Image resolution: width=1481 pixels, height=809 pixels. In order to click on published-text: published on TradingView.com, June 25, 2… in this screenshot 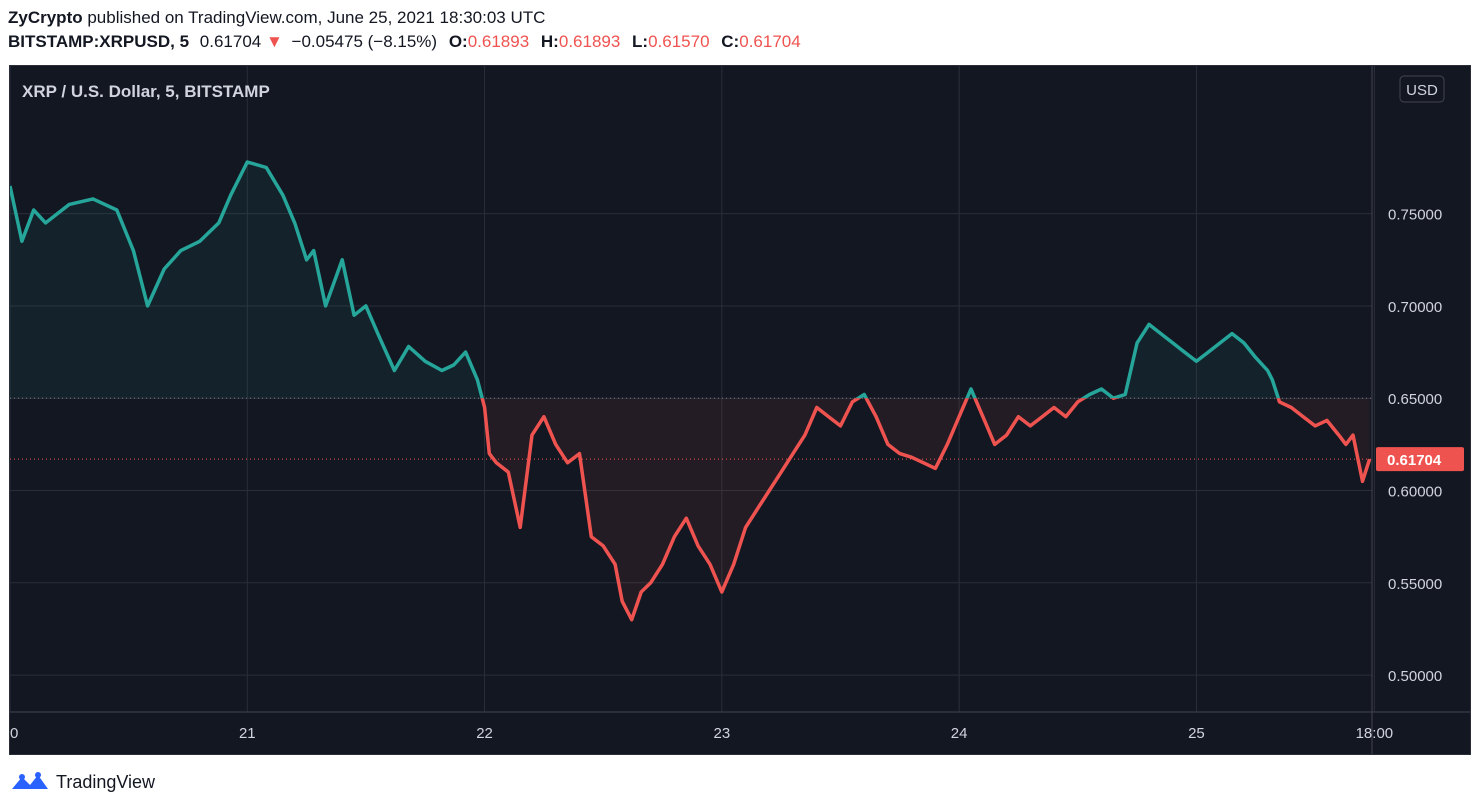, I will do `click(314, 17)`.